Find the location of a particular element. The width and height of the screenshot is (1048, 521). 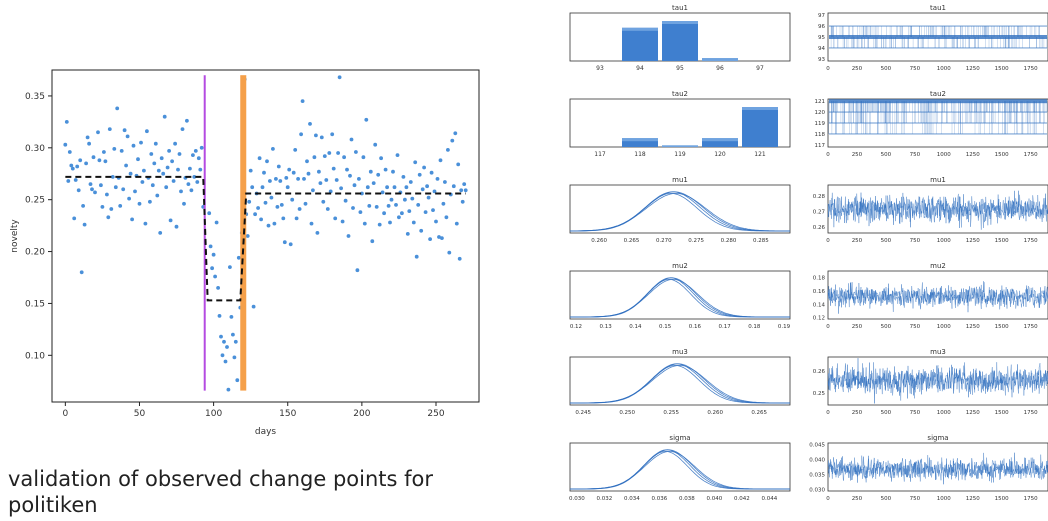

density-tick-label: 0.044 is located at coordinates (770, 499).